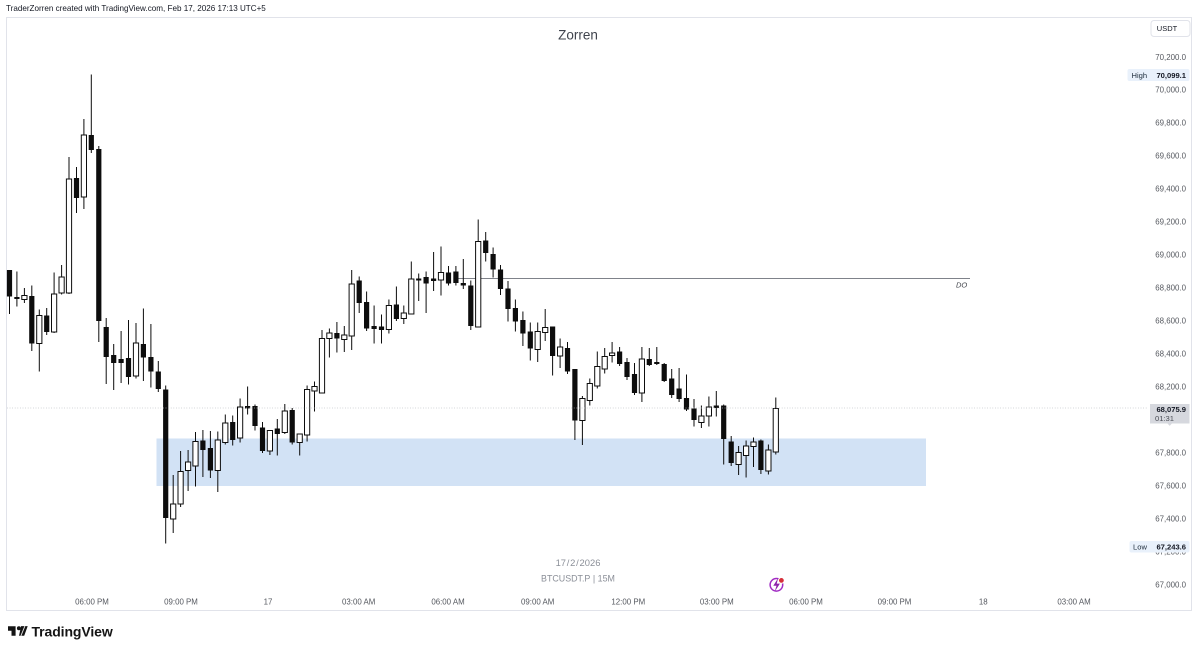 Image resolution: width=1199 pixels, height=651 pixels. Describe the element at coordinates (1170, 255) in the screenshot. I see `svg-text: 69,000.0` at that location.